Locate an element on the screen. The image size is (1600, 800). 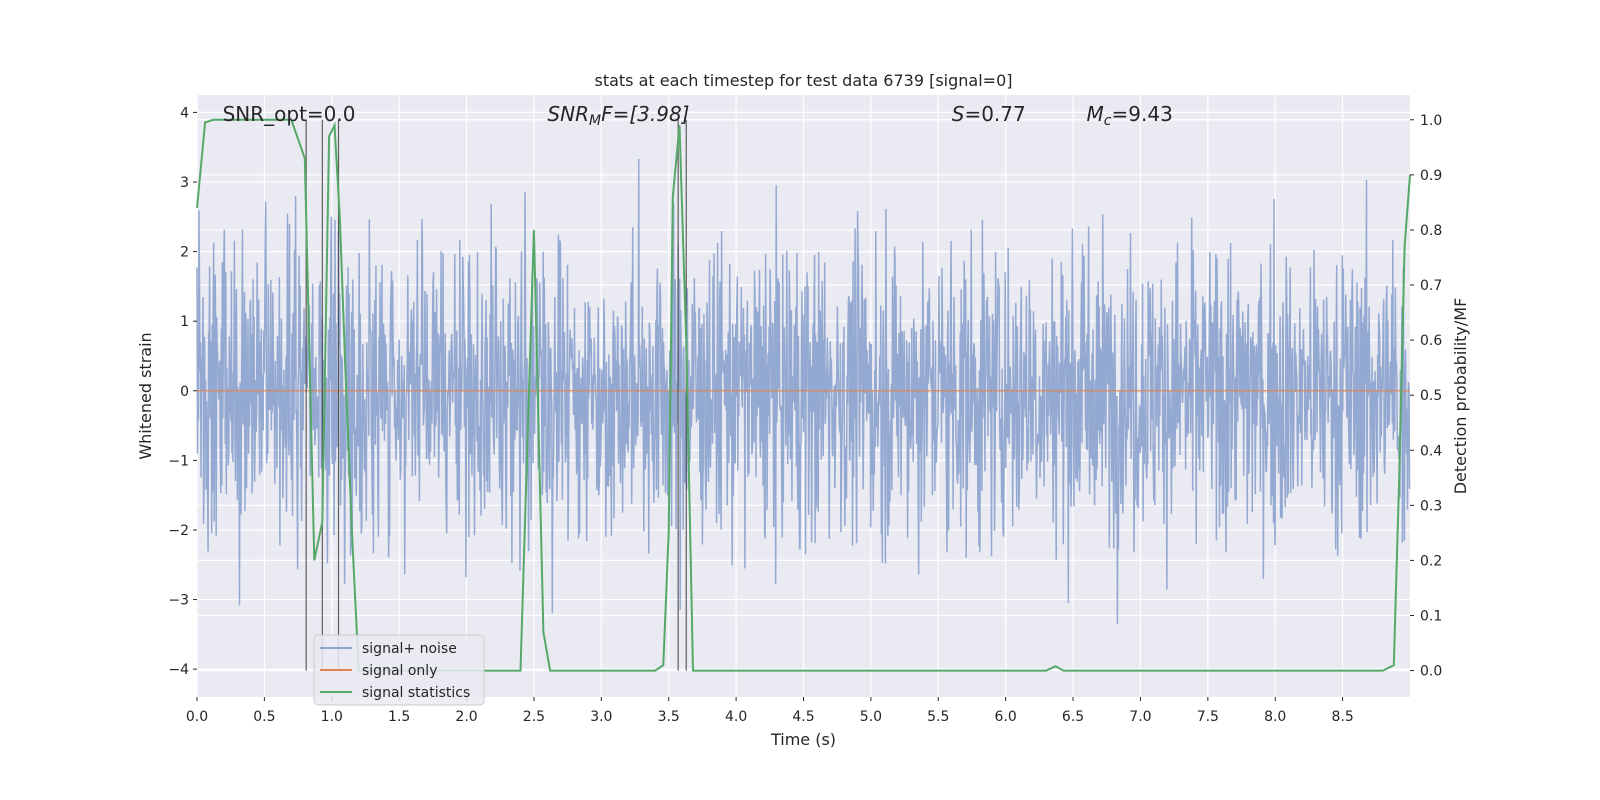
annotation-snr-mf: SNRMF=[3.98] is located at coordinates (618, 115).